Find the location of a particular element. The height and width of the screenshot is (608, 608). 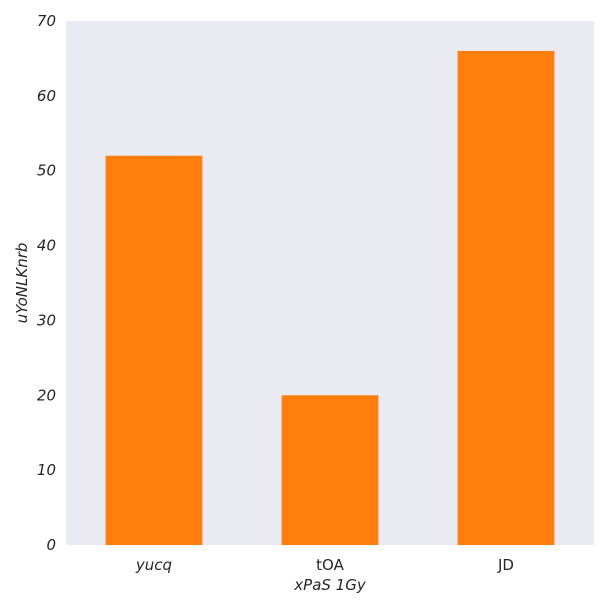

y-tick-label: 0 is located at coordinates (51, 545).